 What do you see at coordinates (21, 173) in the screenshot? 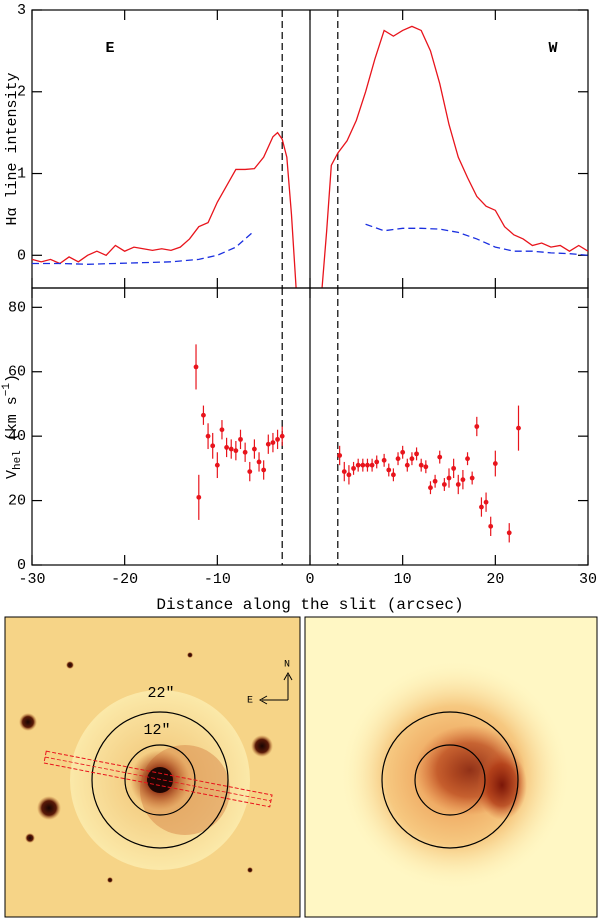
I see `y-tick-label: 1` at bounding box center [21, 173].